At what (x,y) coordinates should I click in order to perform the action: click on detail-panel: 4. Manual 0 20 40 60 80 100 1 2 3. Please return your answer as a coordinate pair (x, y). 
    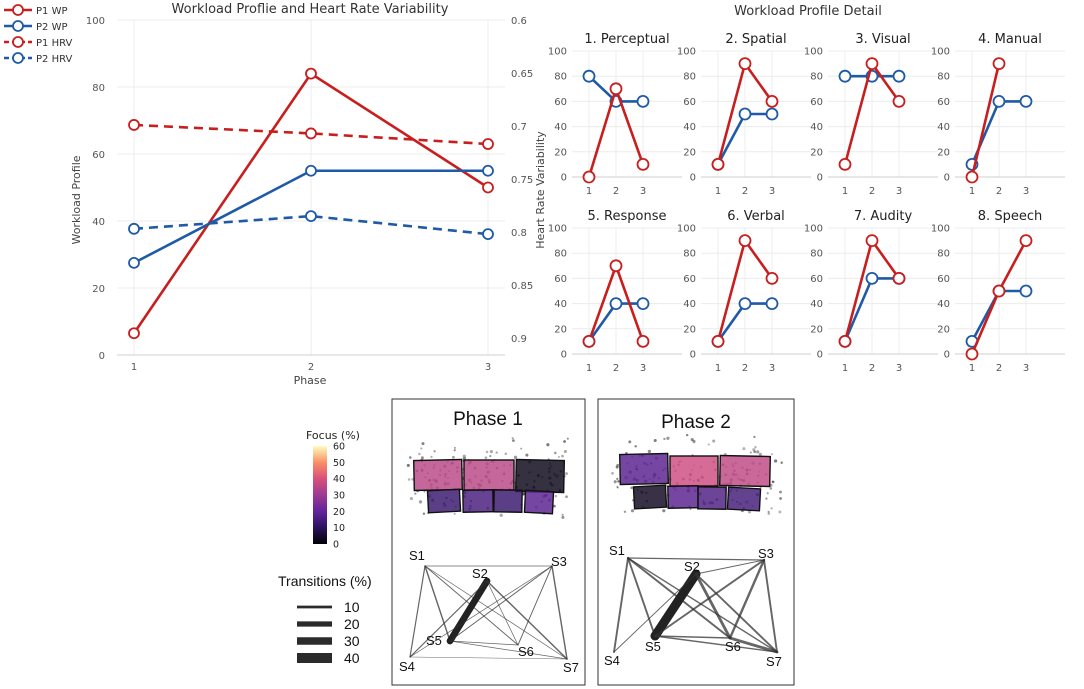
    Looking at the image, I should click on (998, 114).